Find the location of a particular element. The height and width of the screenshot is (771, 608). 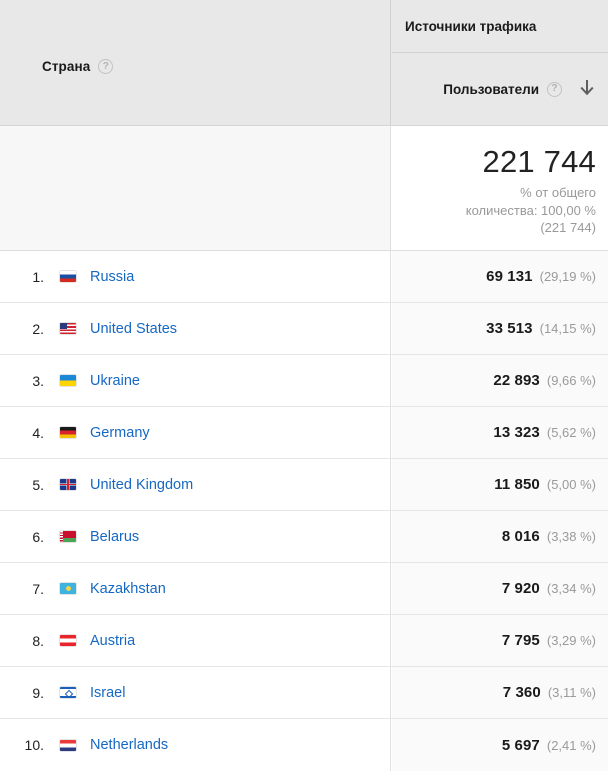

country-link: Kazakhstan is located at coordinates (128, 588).